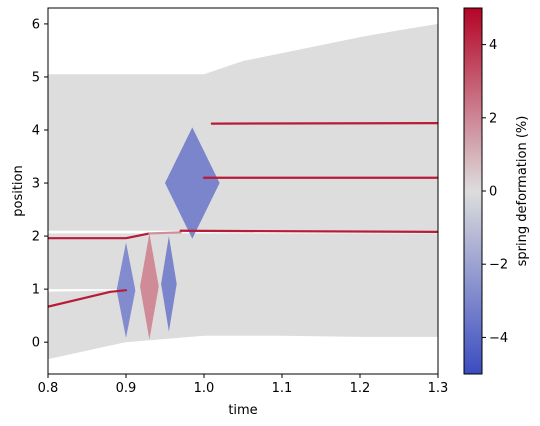  What do you see at coordinates (36, 290) in the screenshot?
I see `y-tick-label-1: 1` at bounding box center [36, 290].